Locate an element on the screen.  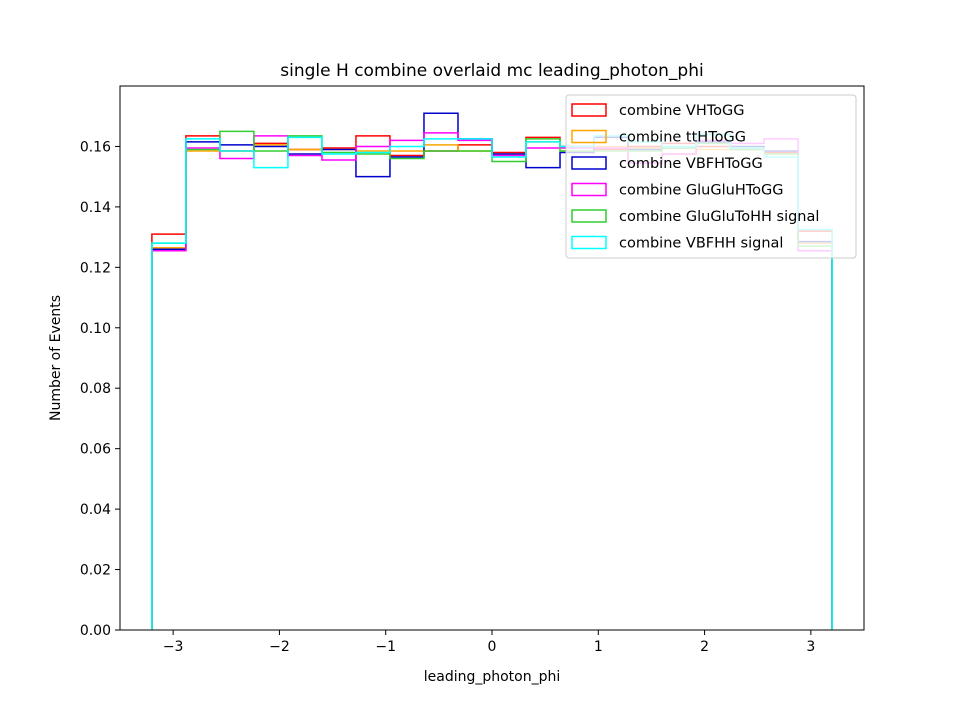
y-tick-label: 0.04 is located at coordinates (95, 510).